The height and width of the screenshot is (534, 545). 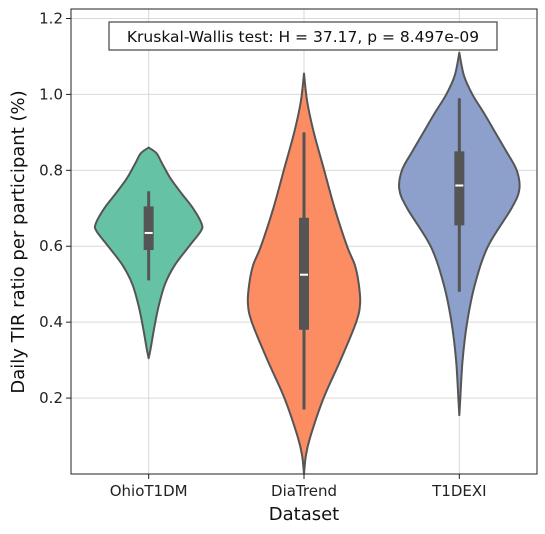 What do you see at coordinates (458, 491) in the screenshot?
I see `x-tick-label: T1DEXI` at bounding box center [458, 491].